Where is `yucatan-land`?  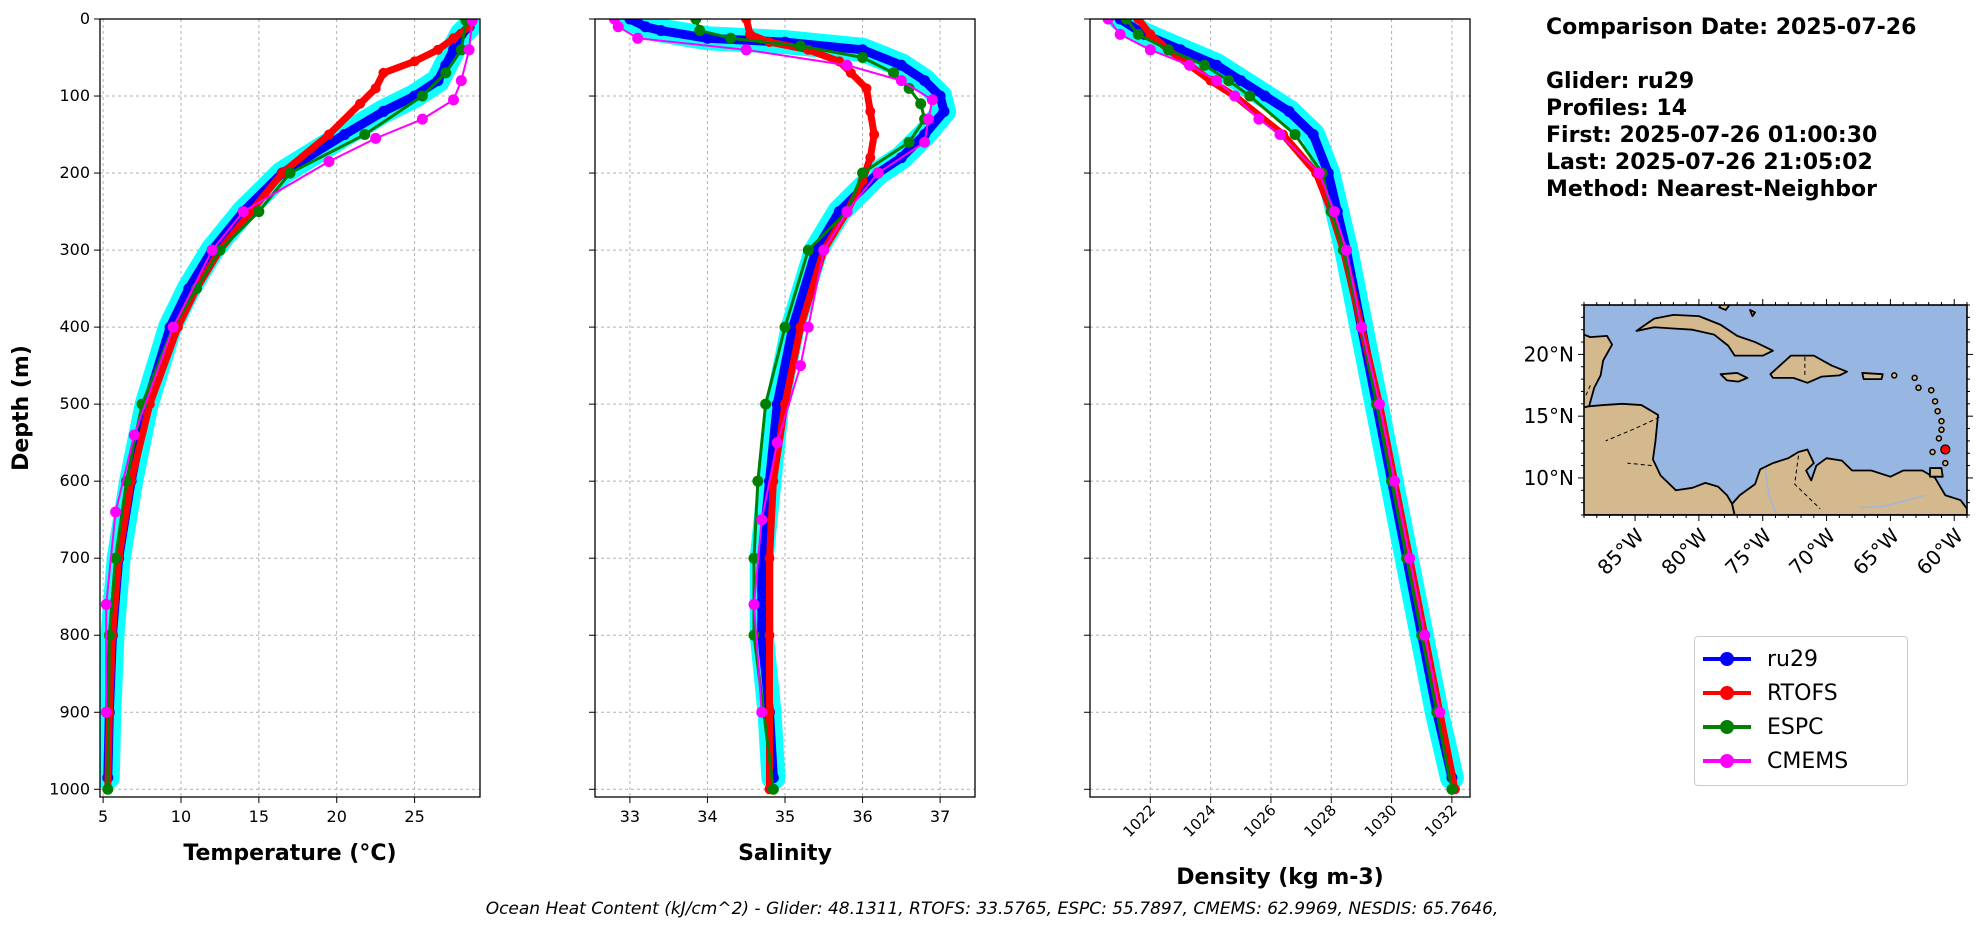 yucatan-land is located at coordinates (1598, 371).